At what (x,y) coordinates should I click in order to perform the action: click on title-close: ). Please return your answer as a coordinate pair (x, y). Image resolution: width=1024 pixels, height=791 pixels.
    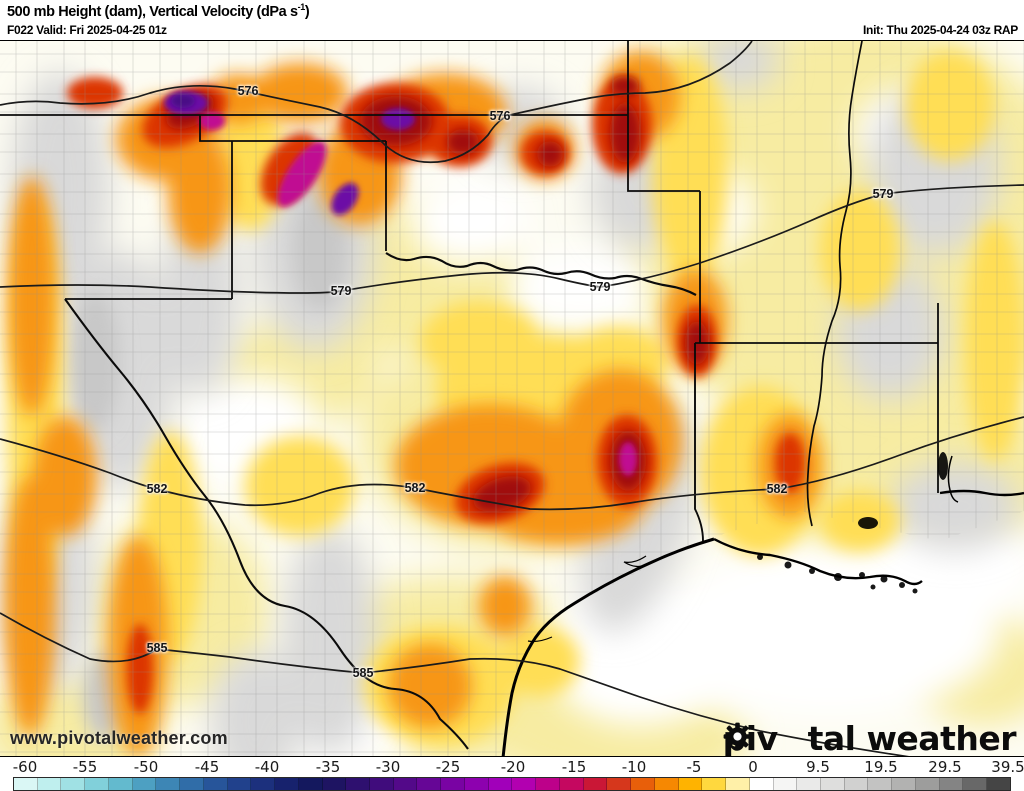
    Looking at the image, I should click on (307, 11).